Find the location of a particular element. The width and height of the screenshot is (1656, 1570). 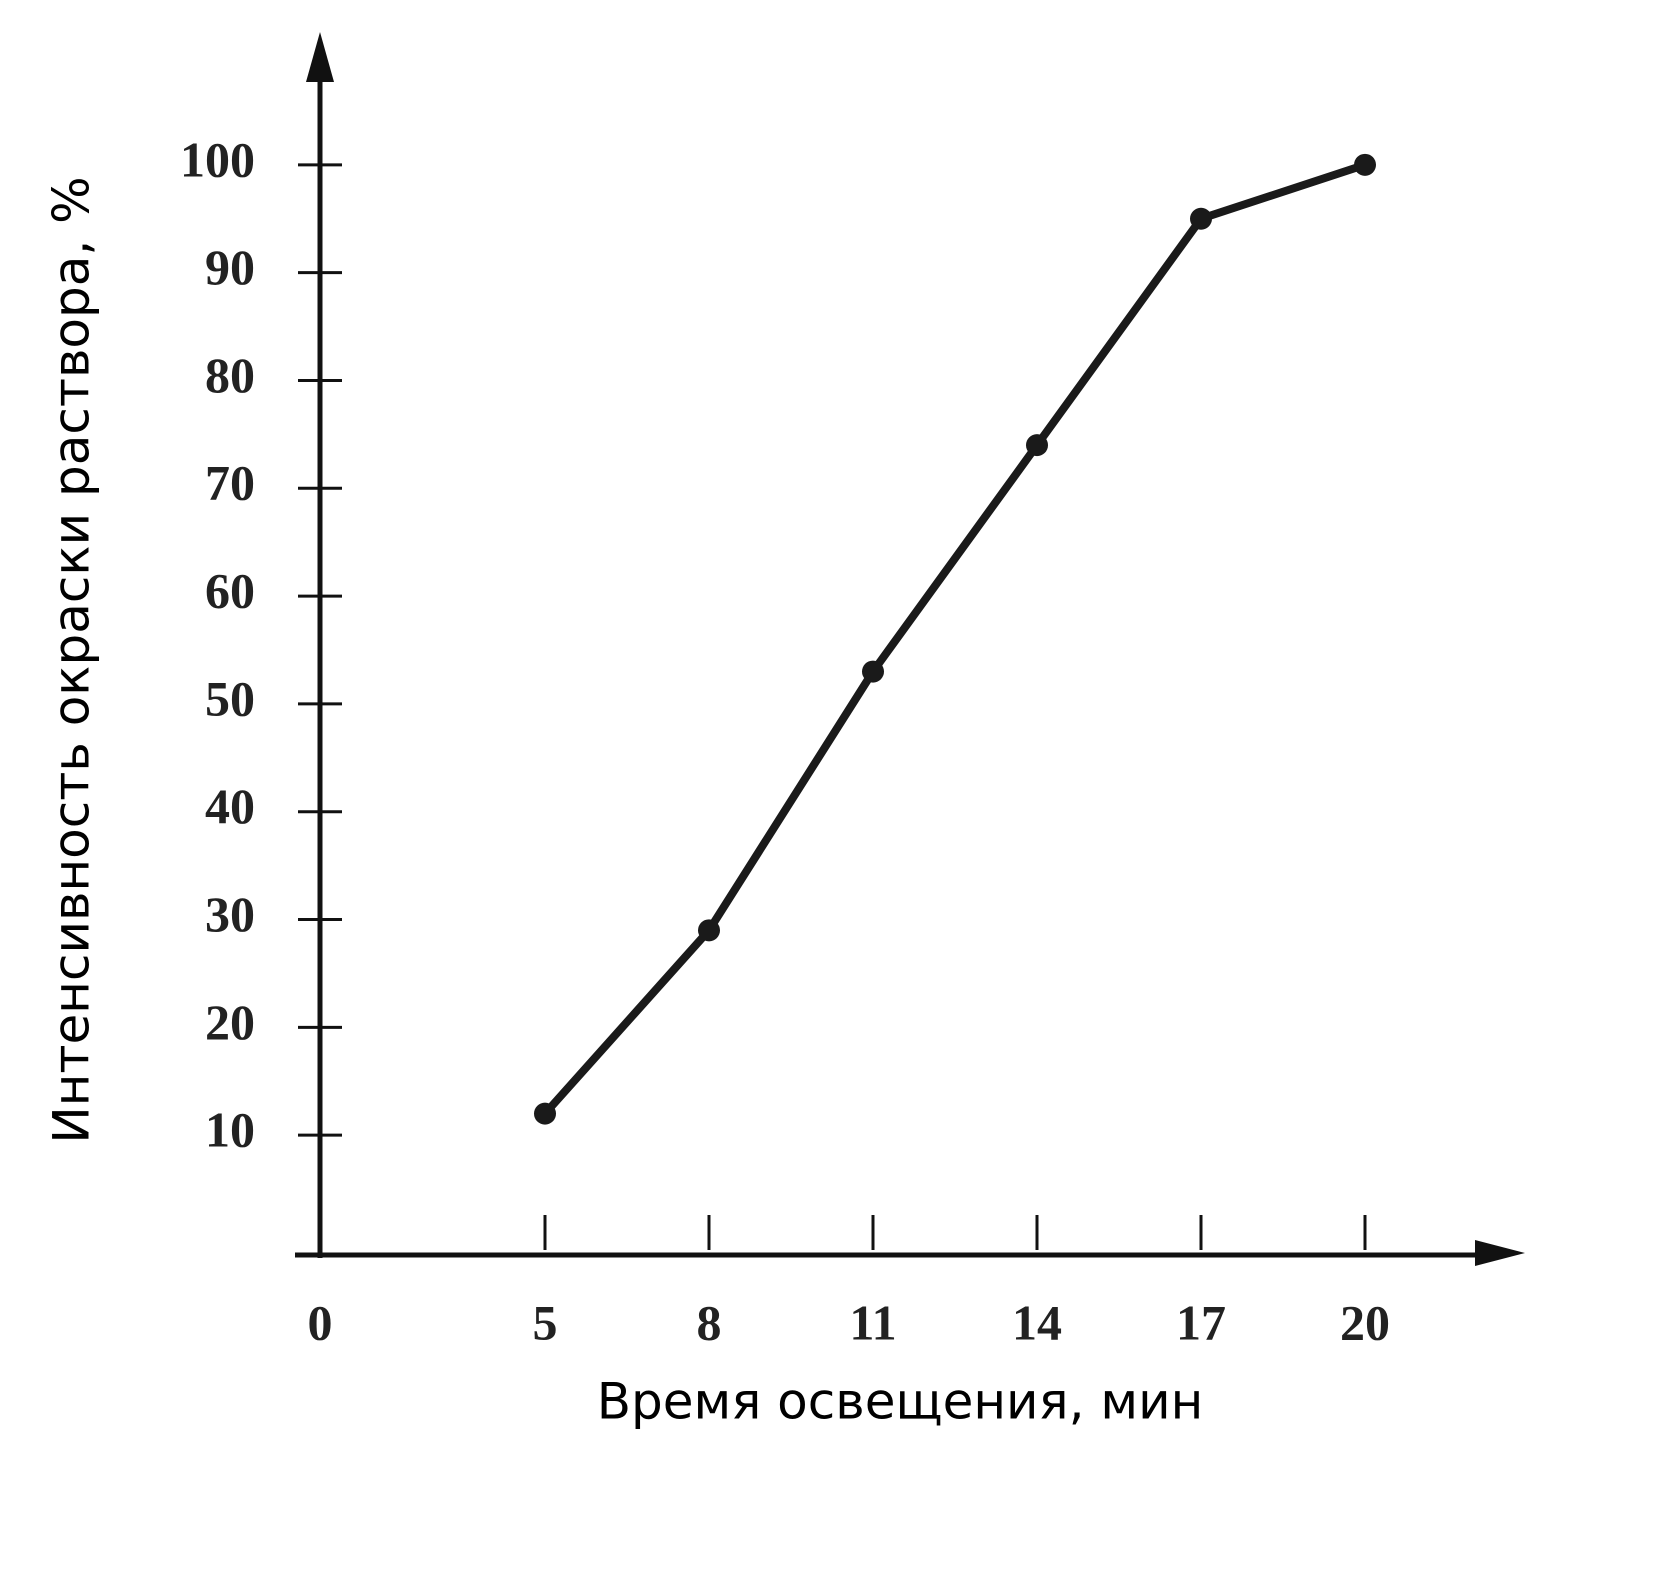

y-tick-label: 40 is located at coordinates (230, 806).